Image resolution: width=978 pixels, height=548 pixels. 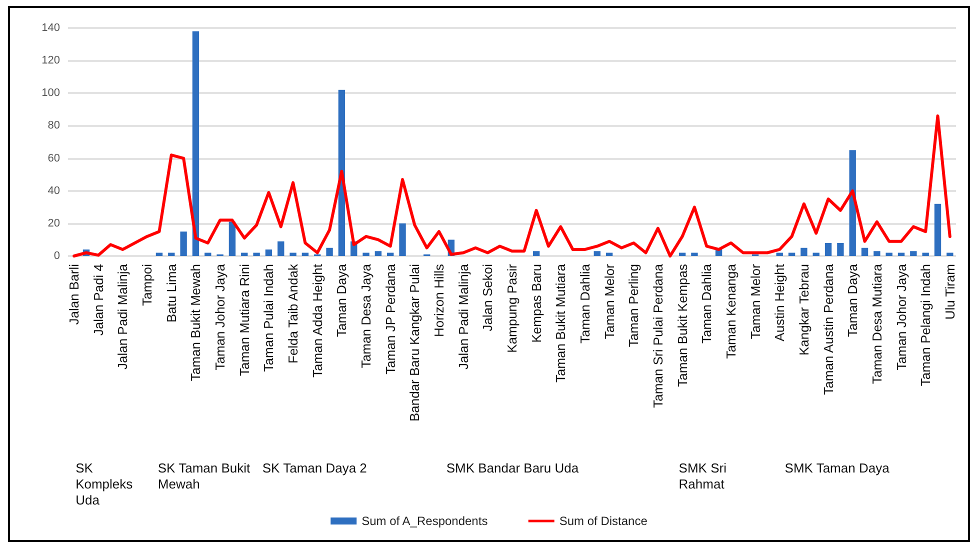 I want to click on y-tick-label: 100, so click(x=51, y=93).